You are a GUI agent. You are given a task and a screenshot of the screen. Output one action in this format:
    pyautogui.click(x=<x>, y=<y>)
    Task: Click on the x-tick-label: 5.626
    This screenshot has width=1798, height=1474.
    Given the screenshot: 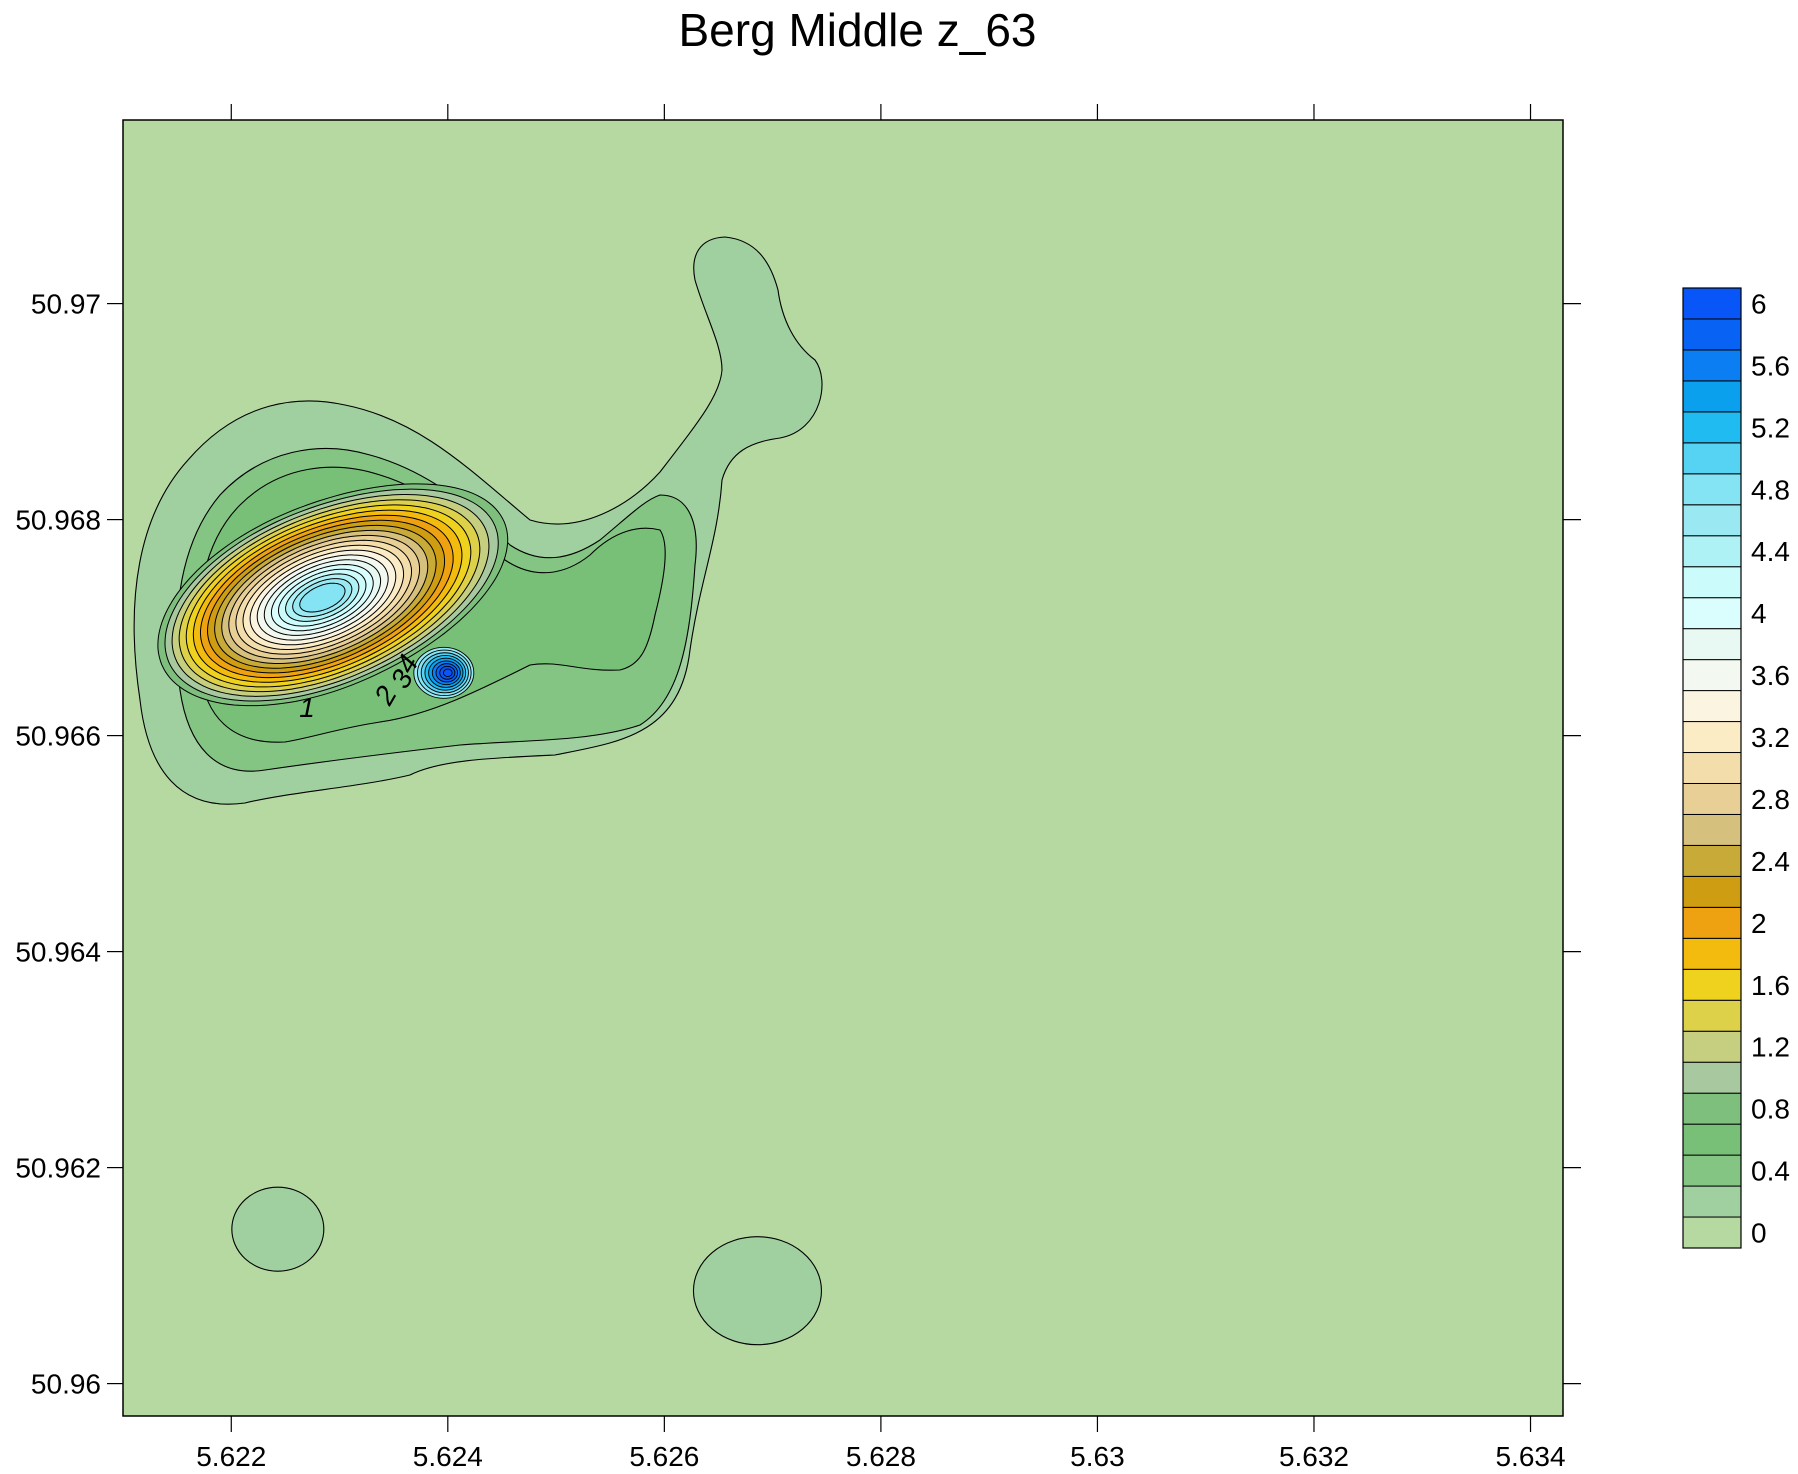 What is the action you would take?
    pyautogui.click(x=664, y=1456)
    